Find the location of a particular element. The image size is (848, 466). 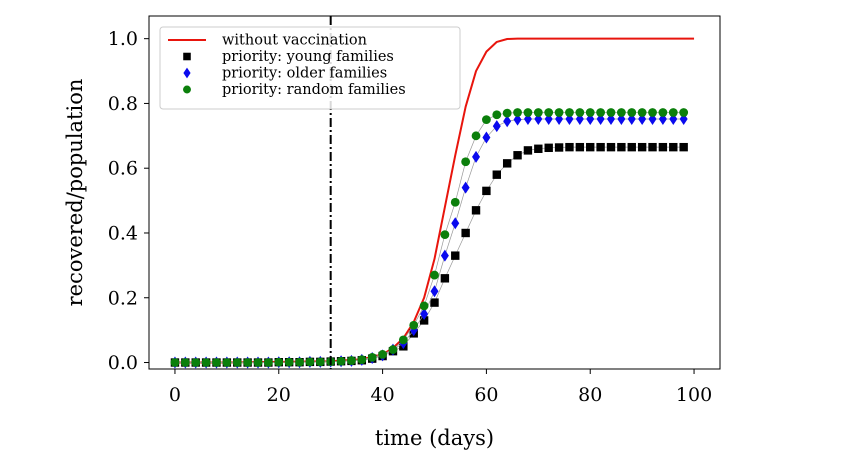

legend-label-0: without vaccination is located at coordinates (294, 41).